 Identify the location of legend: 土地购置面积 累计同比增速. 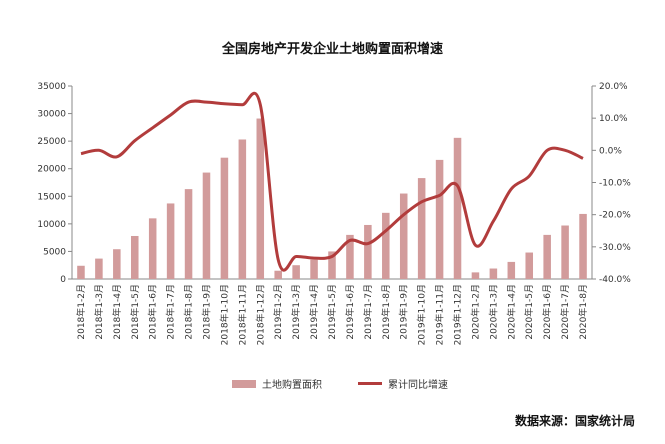
(332, 384).